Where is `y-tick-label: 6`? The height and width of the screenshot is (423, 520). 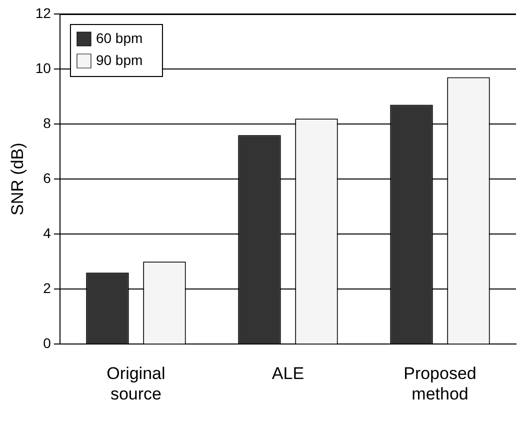 y-tick-label: 6 is located at coordinates (47, 178).